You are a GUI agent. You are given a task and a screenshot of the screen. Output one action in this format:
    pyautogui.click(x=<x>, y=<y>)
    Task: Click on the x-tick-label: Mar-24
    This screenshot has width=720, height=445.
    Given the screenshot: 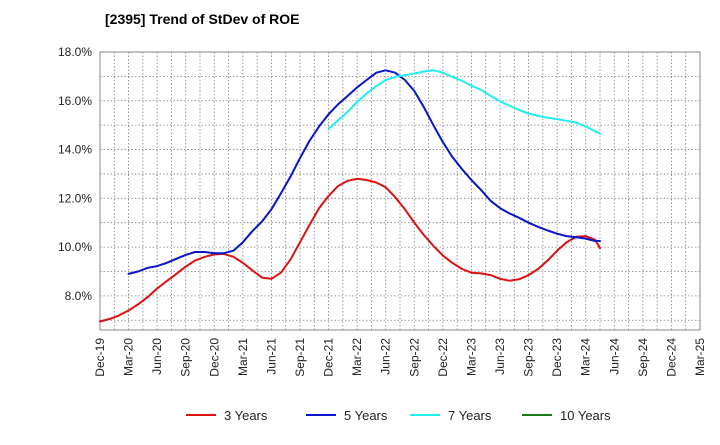 What is the action you would take?
    pyautogui.click(x=586, y=357)
    